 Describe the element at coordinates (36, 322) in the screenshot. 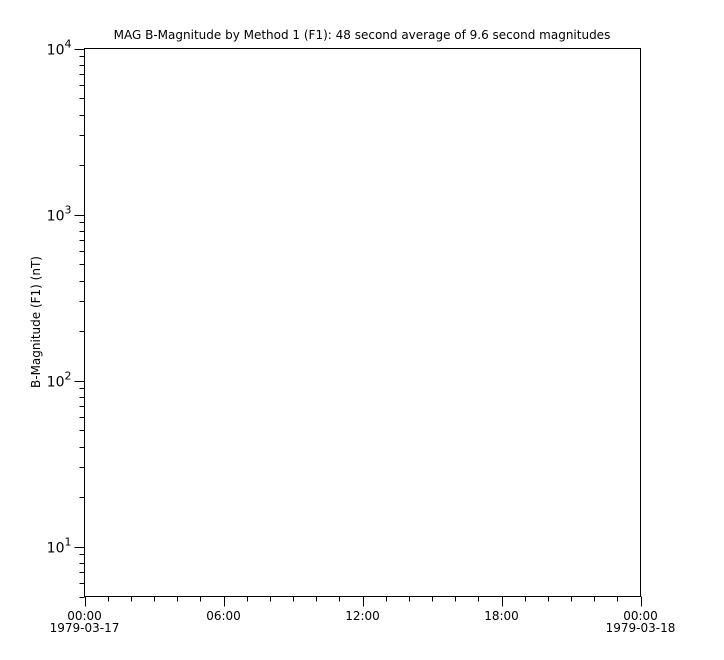

I see `y-axis-label: B-Magnitude (F1) (nT)` at that location.